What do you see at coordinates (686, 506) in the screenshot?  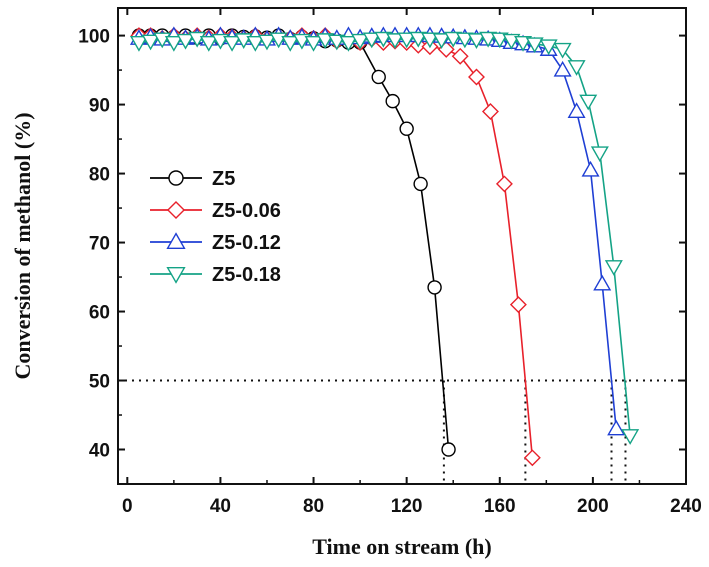 I see `x-tick-label: 240` at bounding box center [686, 506].